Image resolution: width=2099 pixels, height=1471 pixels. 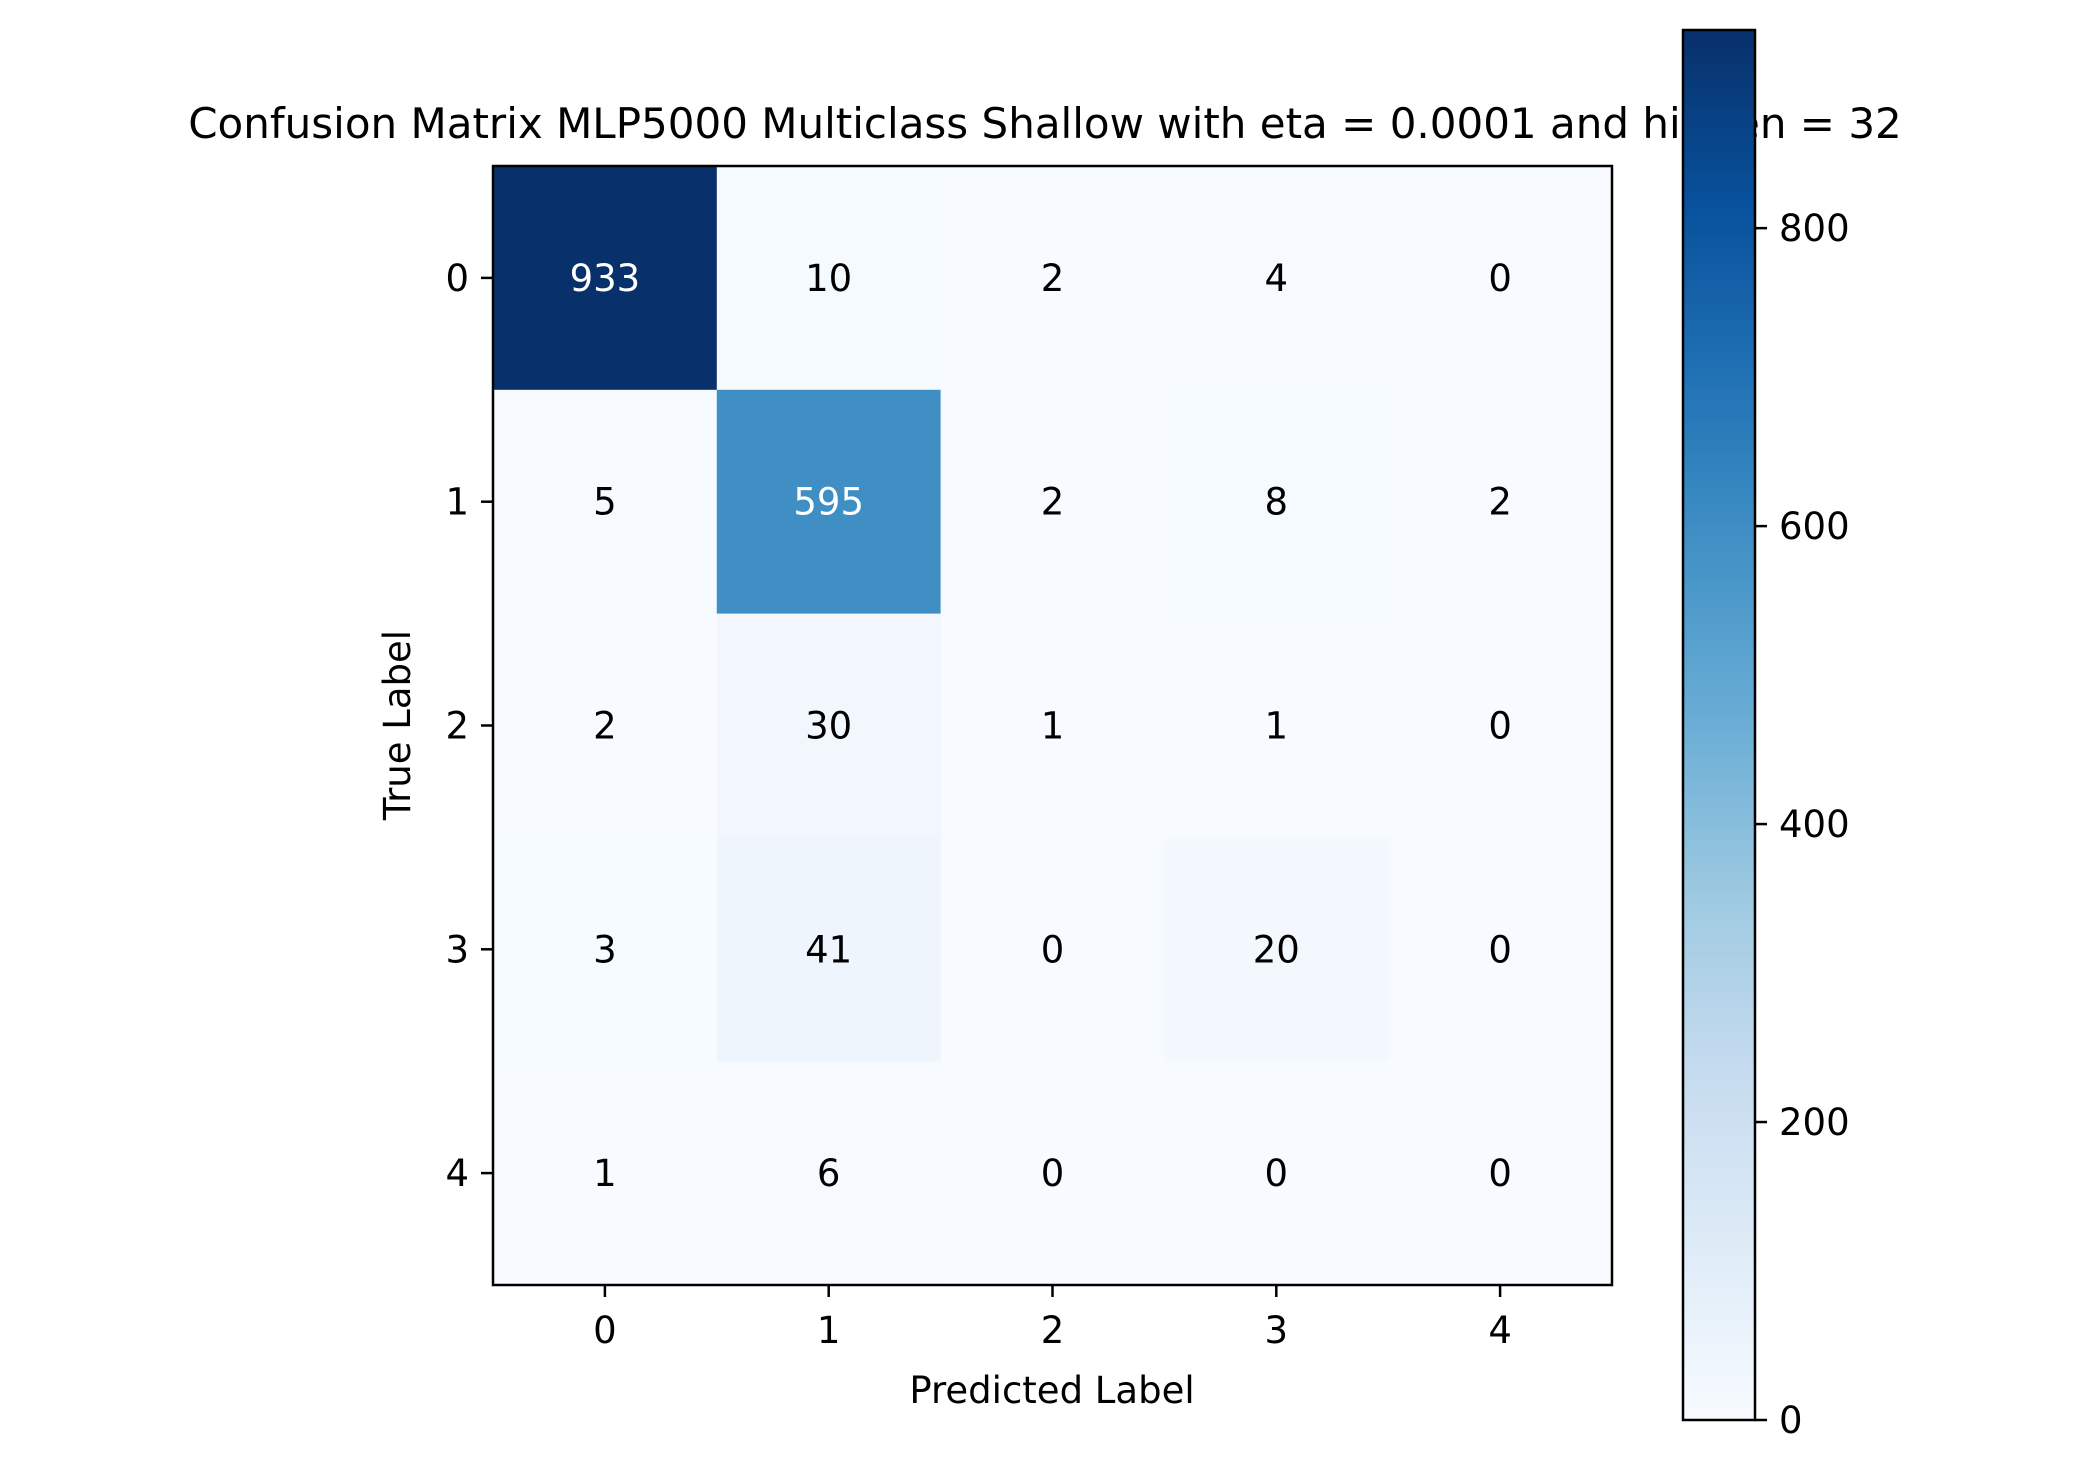 I want to click on cell-value-0-2: 2, so click(x=1053, y=278).